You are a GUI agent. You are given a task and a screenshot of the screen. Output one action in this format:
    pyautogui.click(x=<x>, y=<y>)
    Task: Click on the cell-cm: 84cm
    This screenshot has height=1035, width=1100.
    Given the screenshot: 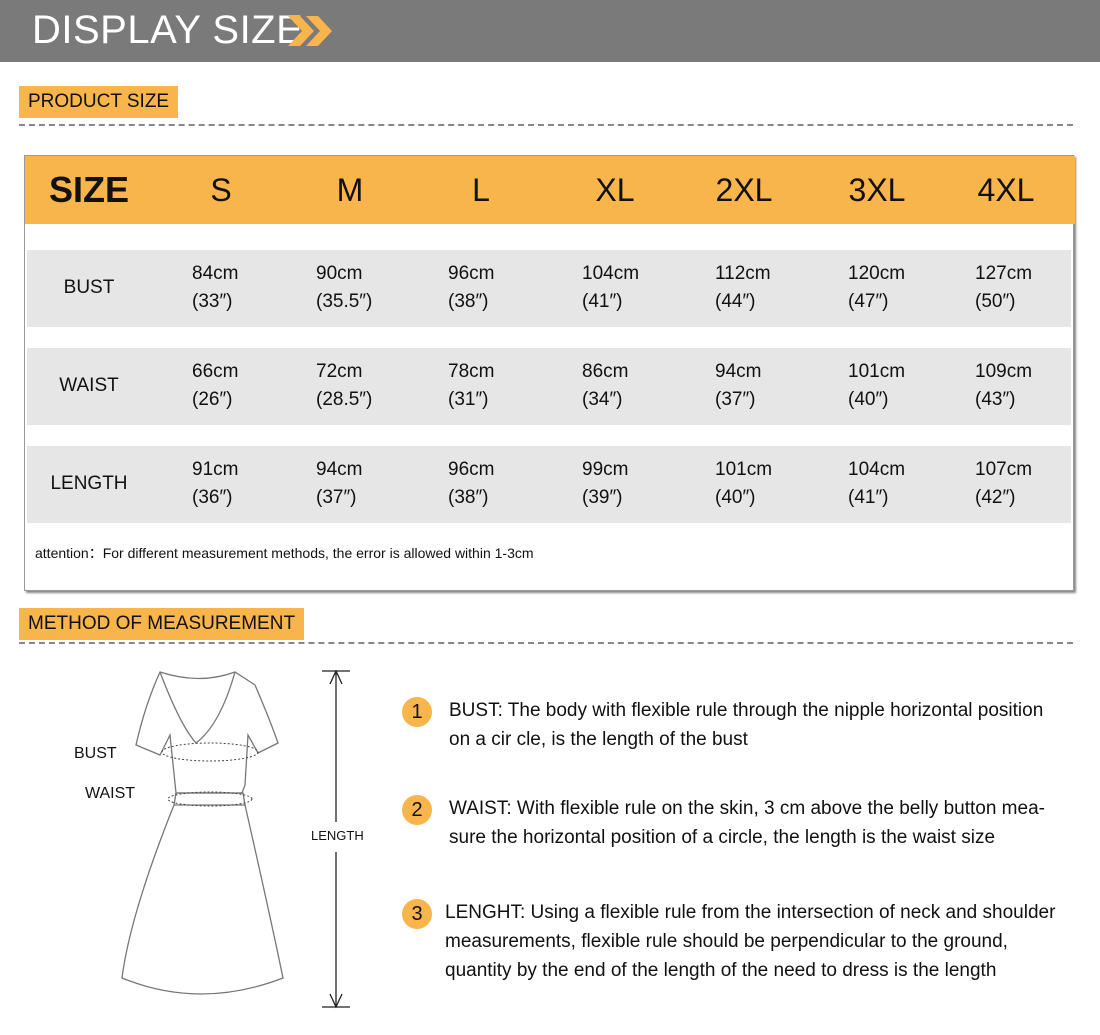 What is the action you would take?
    pyautogui.click(x=215, y=273)
    